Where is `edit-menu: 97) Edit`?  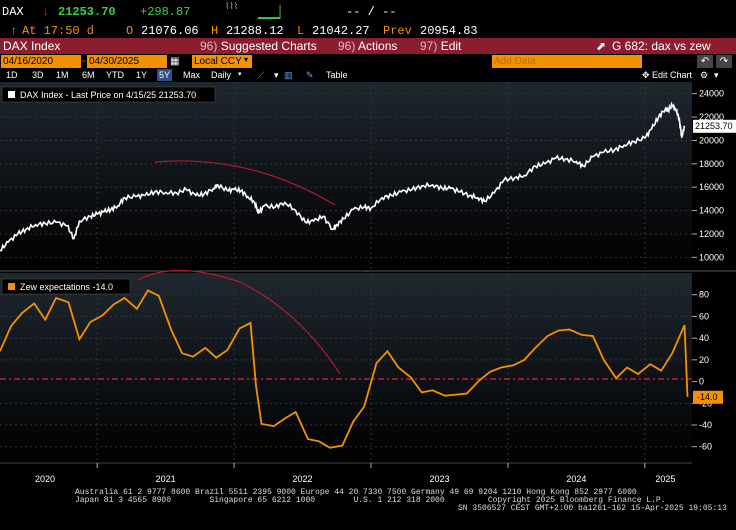
edit-menu: 97) Edit is located at coordinates (440, 46).